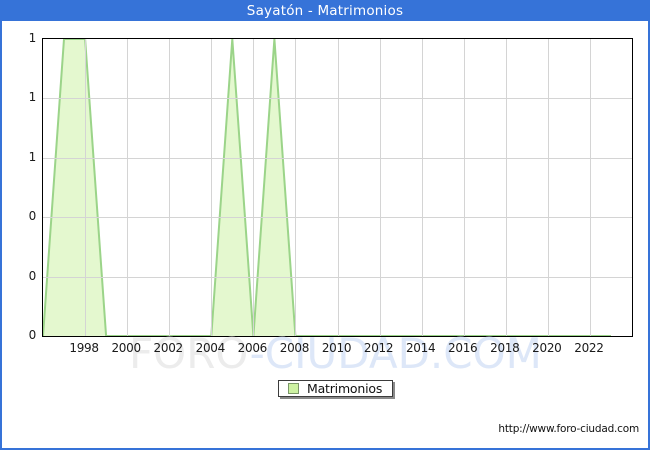 Image resolution: width=650 pixels, height=450 pixels. I want to click on legend: Matrimonios, so click(336, 388).